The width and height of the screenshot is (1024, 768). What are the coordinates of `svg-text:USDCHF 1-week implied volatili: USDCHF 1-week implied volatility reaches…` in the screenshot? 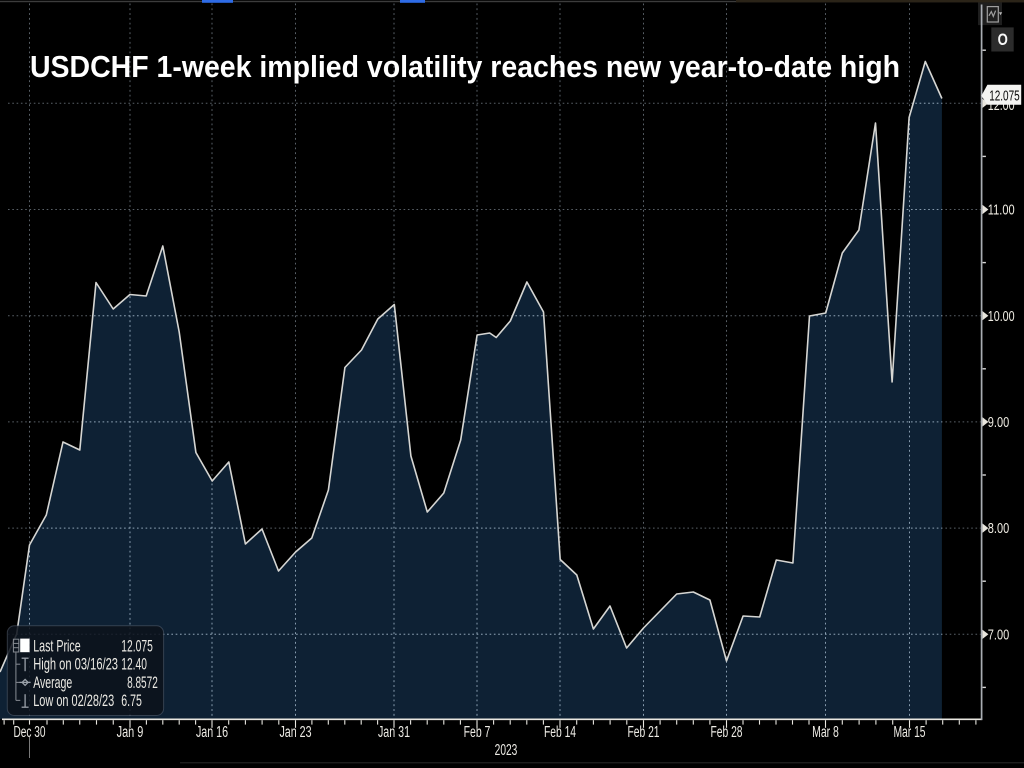 It's located at (465, 66).